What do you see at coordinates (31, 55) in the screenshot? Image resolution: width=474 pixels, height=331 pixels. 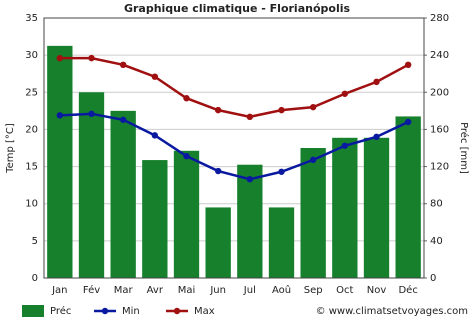 I see `y-tick-label: 30` at bounding box center [31, 55].